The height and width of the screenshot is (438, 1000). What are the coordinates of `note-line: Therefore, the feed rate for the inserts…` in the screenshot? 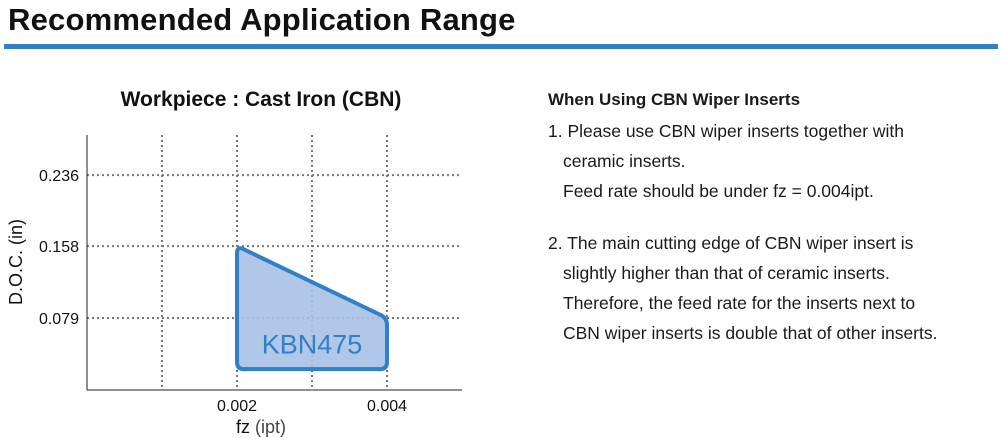 It's located at (739, 303).